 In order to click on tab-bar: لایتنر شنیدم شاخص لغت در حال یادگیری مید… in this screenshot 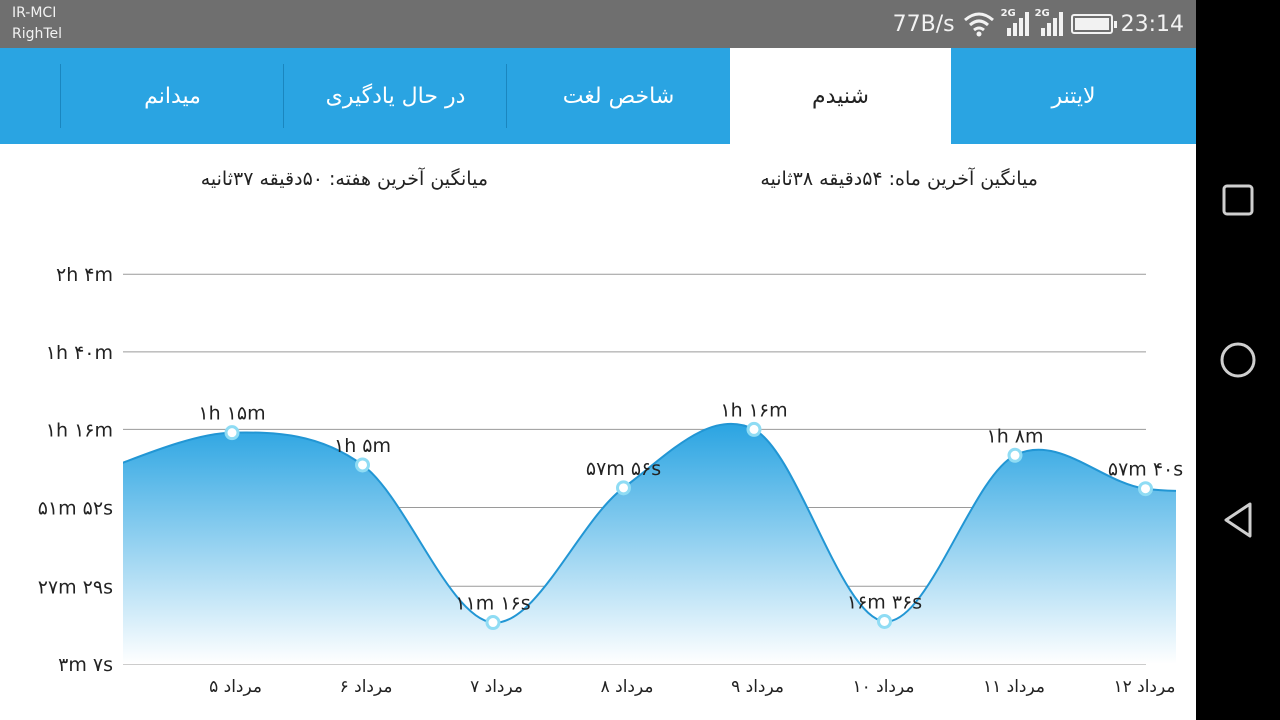, I will do `click(598, 96)`.